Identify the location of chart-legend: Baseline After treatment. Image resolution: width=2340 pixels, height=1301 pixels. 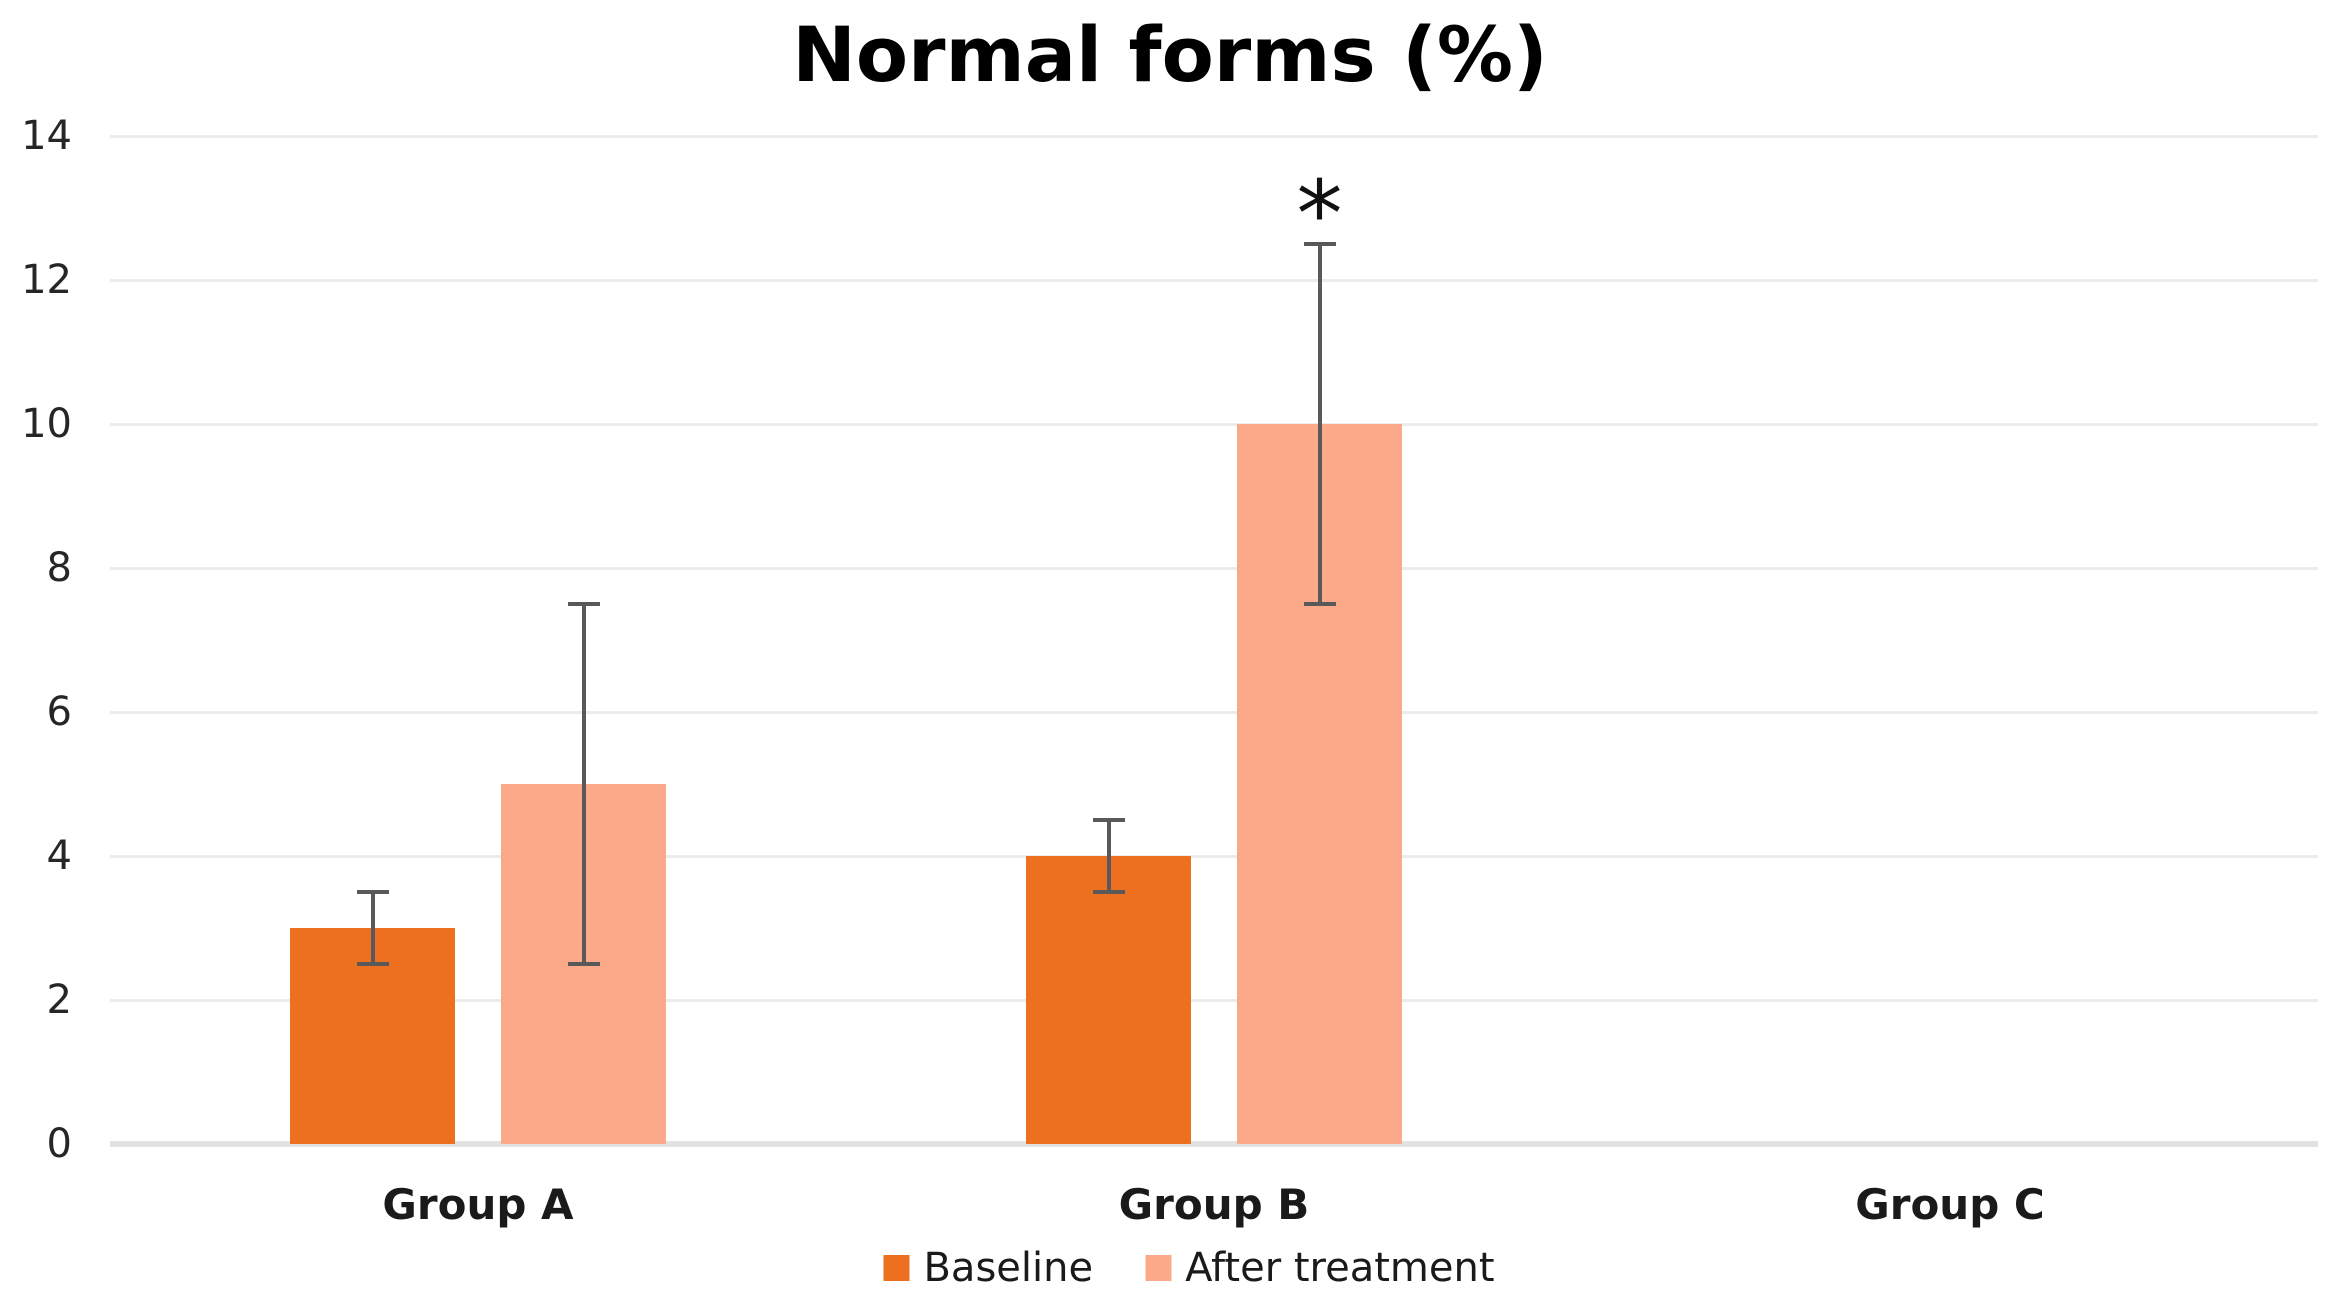
(1189, 1268).